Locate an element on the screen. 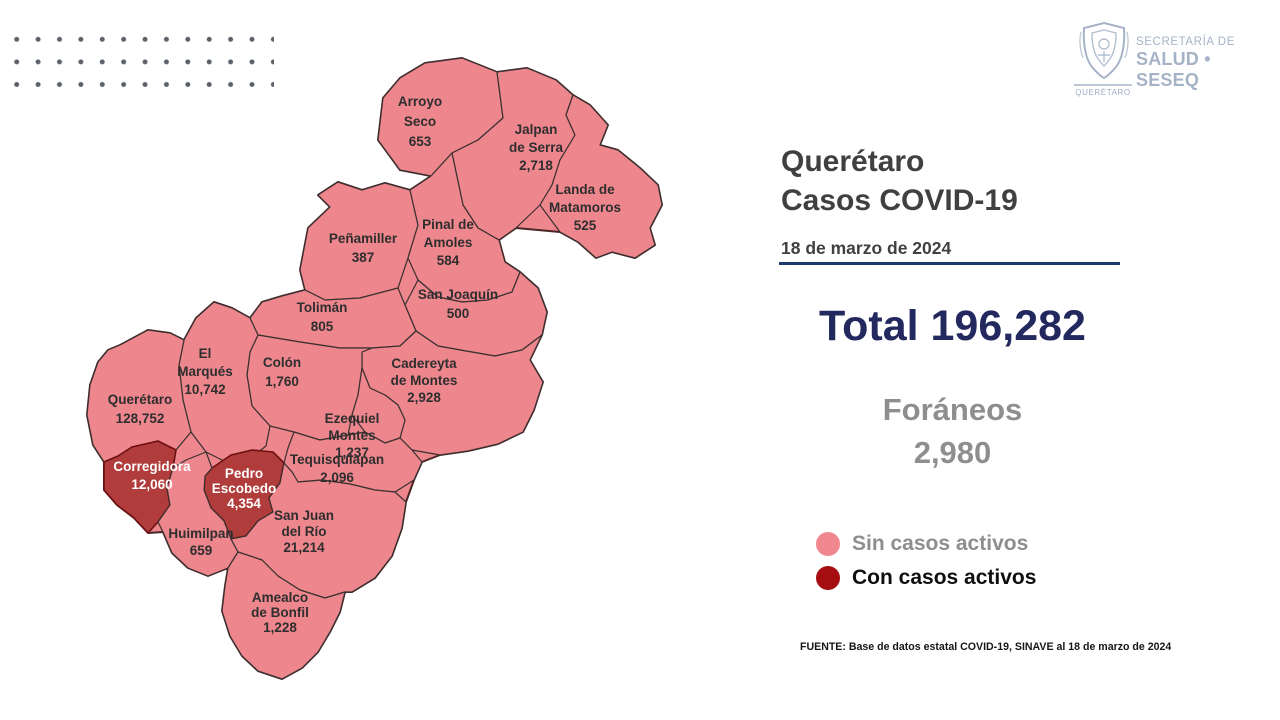 The image size is (1280, 720). date-underline is located at coordinates (949, 263).